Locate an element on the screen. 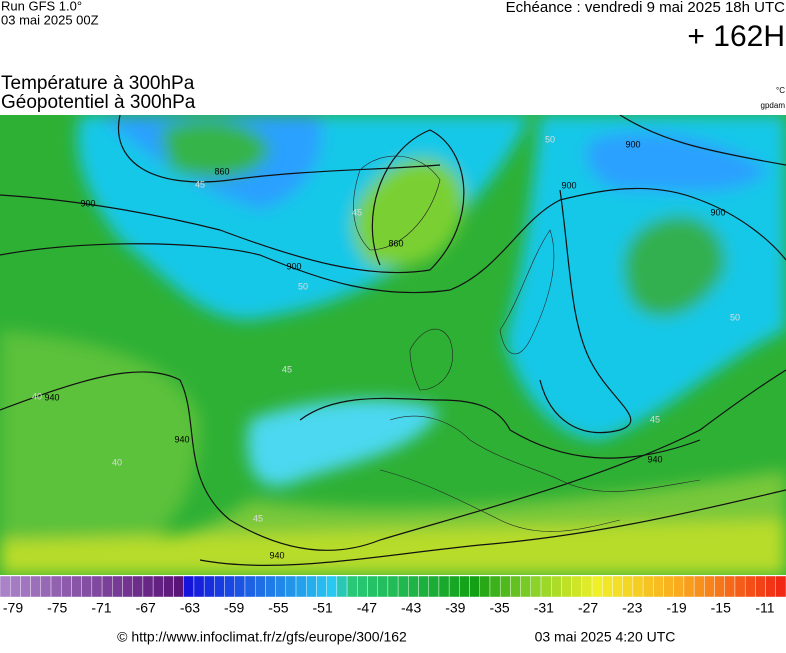  scale-label: -27 is located at coordinates (588, 608).